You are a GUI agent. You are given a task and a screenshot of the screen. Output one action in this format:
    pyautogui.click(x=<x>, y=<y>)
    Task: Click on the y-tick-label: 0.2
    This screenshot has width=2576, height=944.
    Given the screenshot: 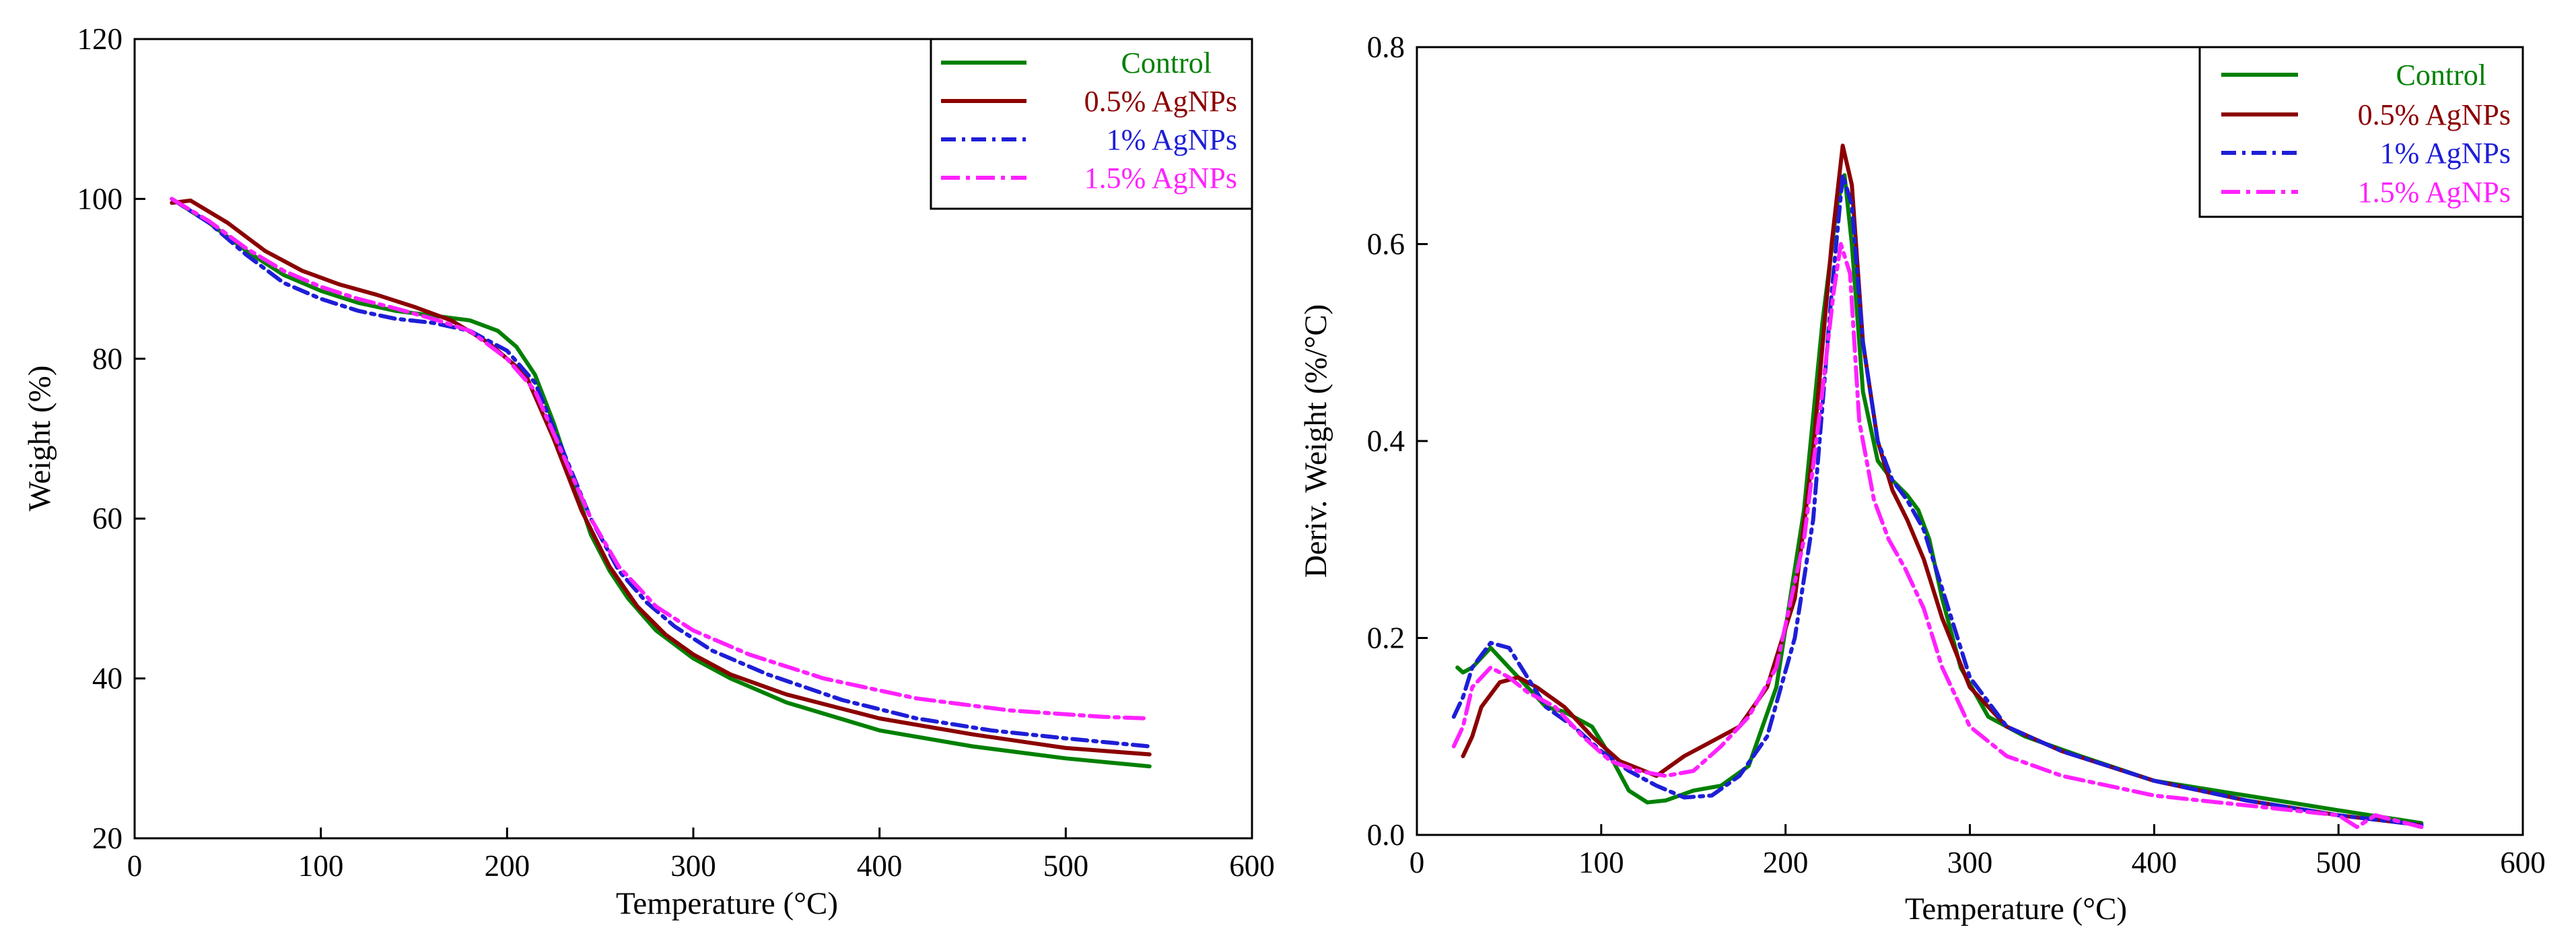 What is the action you would take?
    pyautogui.click(x=1386, y=638)
    